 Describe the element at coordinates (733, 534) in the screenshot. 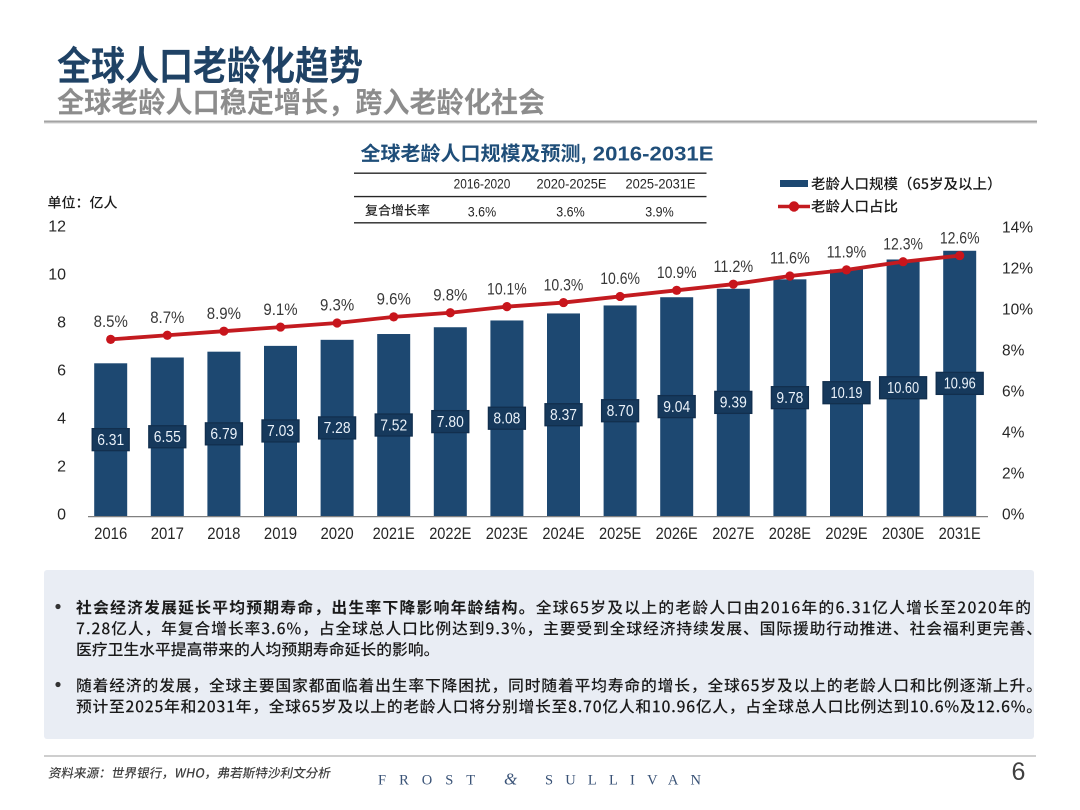

I see `svg-text: 2027E` at that location.